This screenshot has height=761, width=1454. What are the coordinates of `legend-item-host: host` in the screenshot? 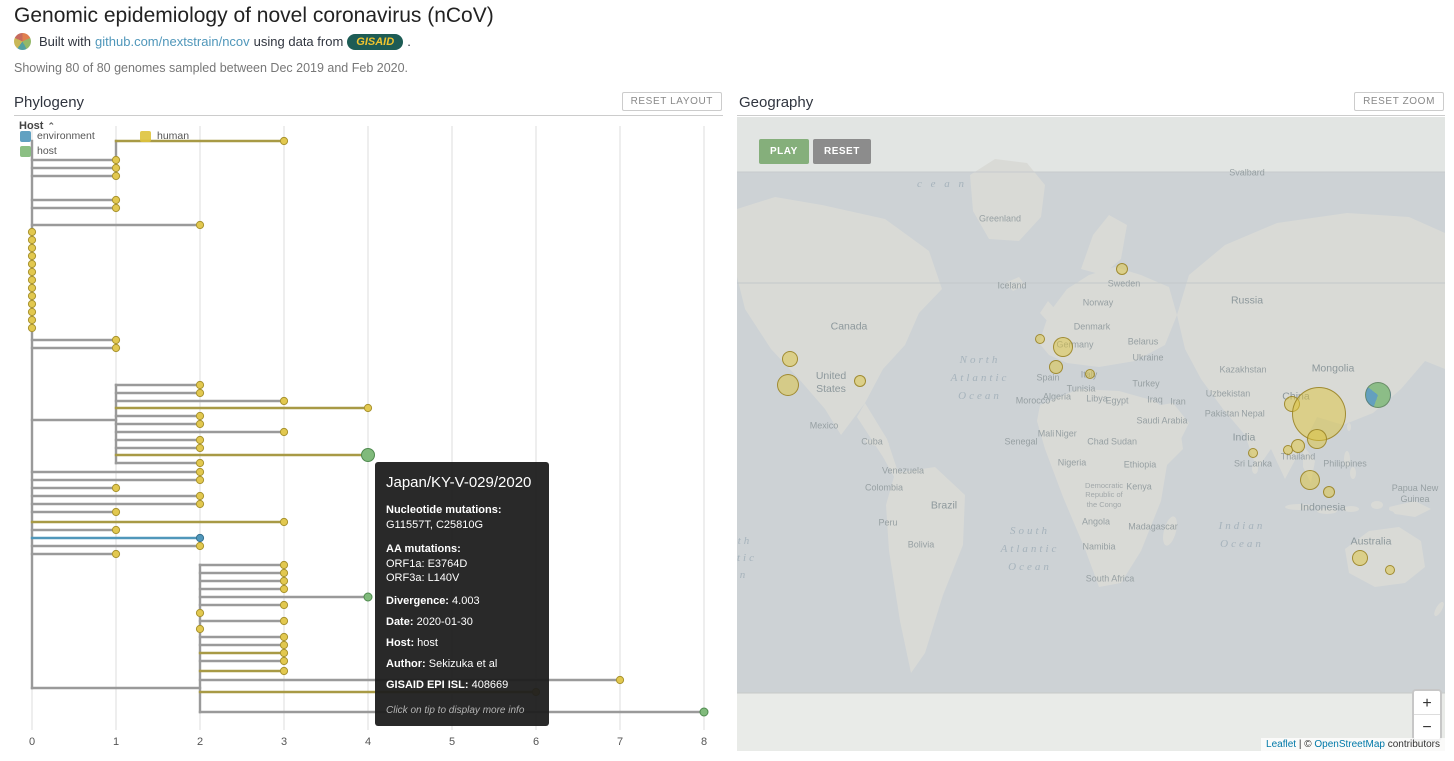 It's located at (38, 151).